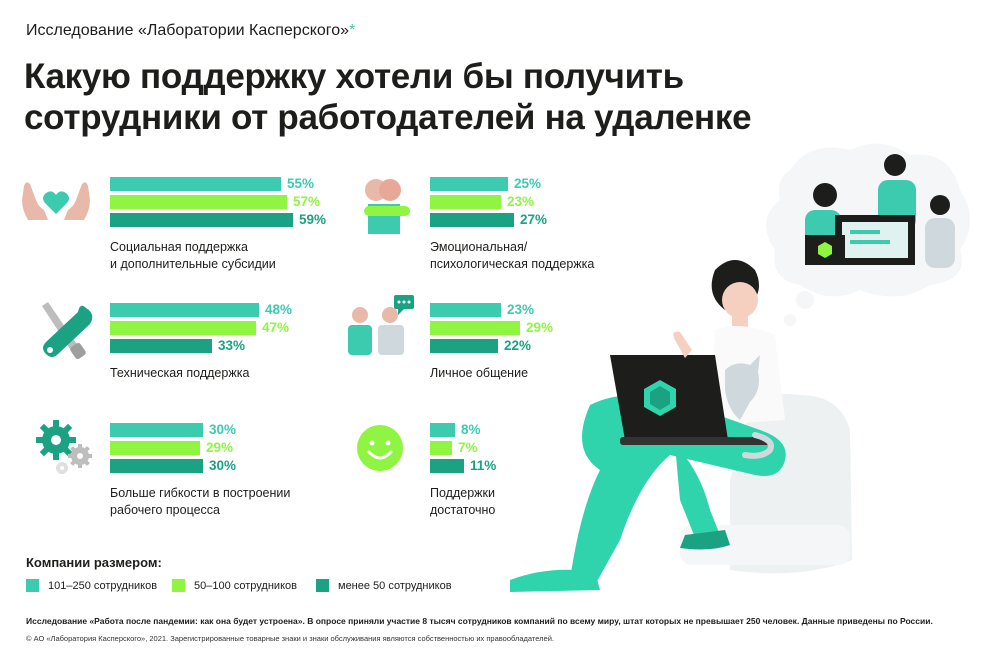 The width and height of the screenshot is (1000, 667). What do you see at coordinates (301, 183) in the screenshot?
I see `bar-value-label: 55%` at bounding box center [301, 183].